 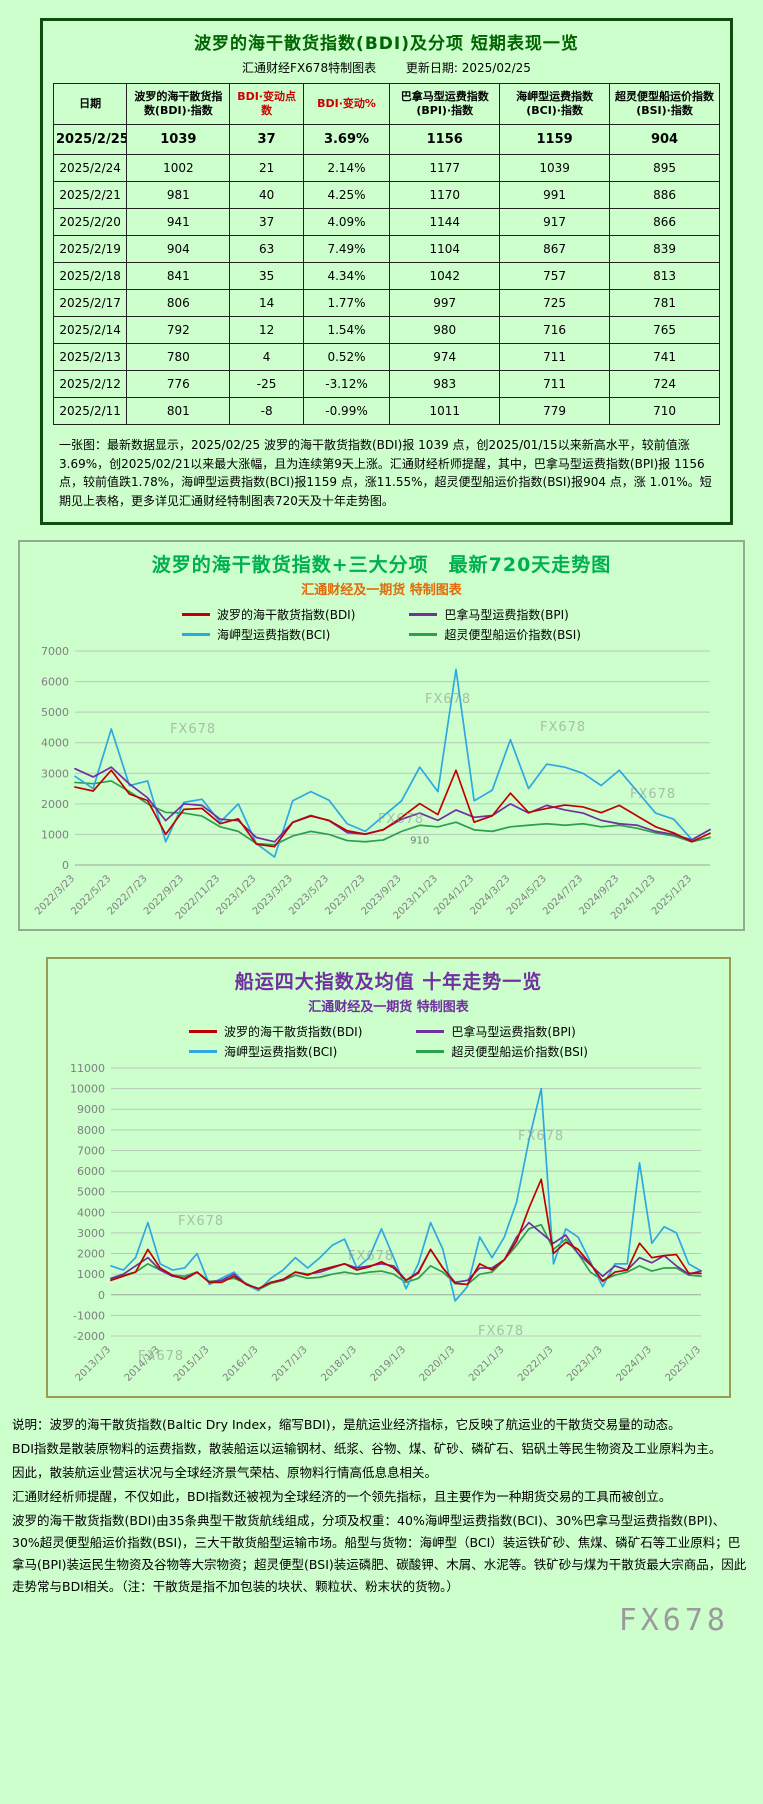 I want to click on value-cell: 801, so click(x=178, y=411).